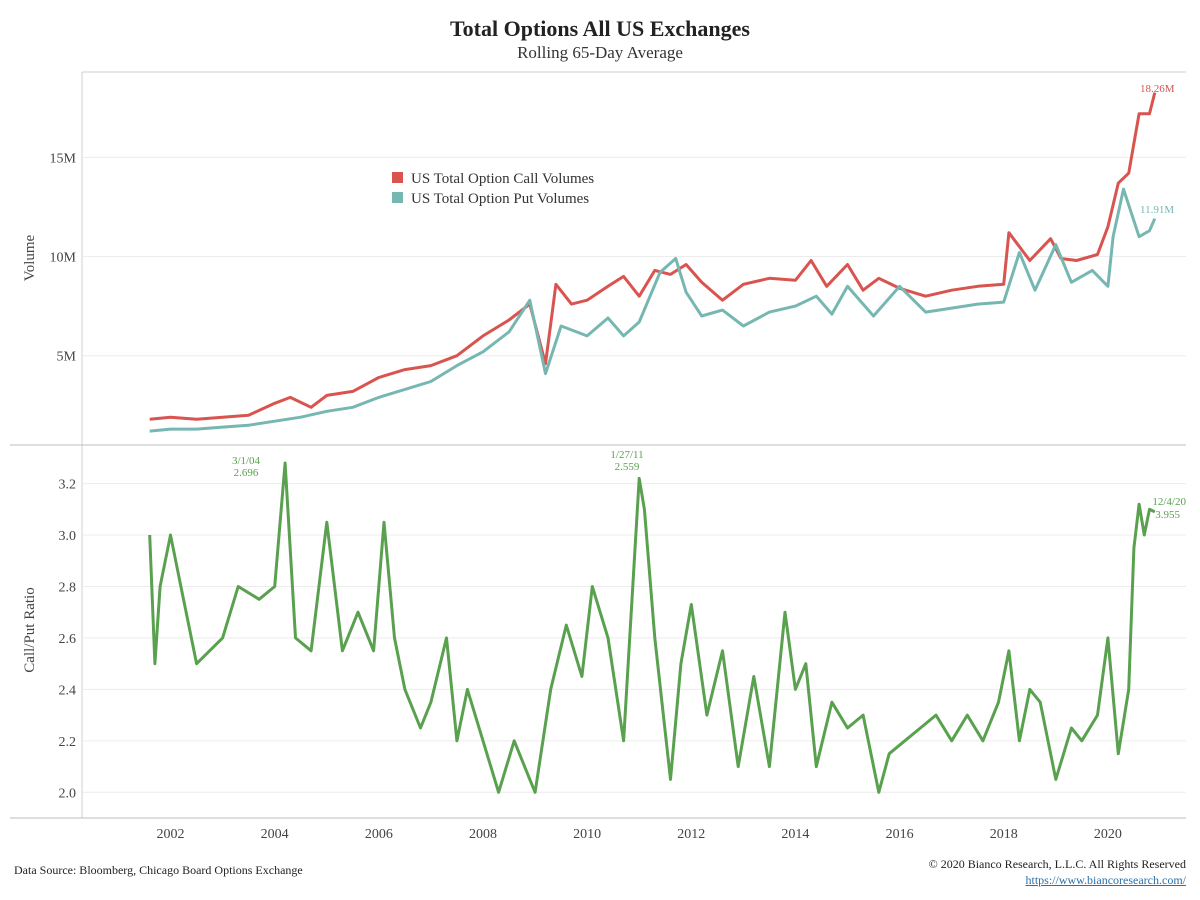  I want to click on legend-swatch-call, so click(397, 177).